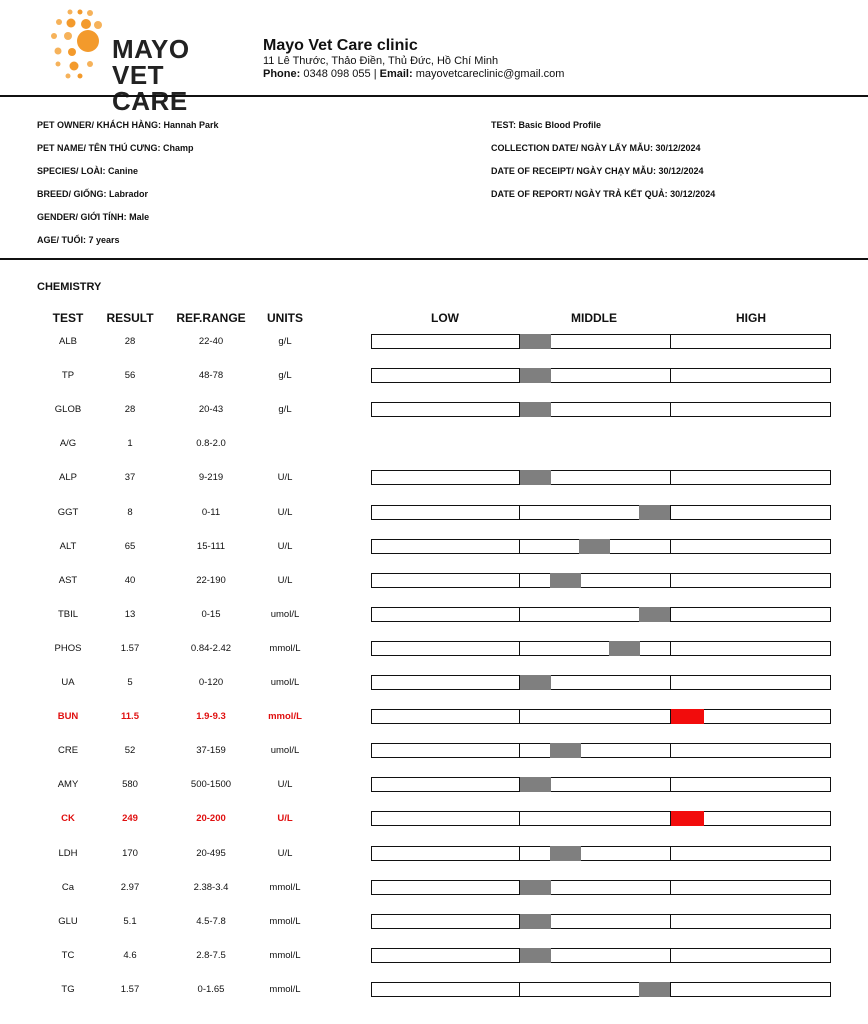 The width and height of the screenshot is (868, 1024). What do you see at coordinates (68, 955) in the screenshot?
I see `test-name-cell: TC` at bounding box center [68, 955].